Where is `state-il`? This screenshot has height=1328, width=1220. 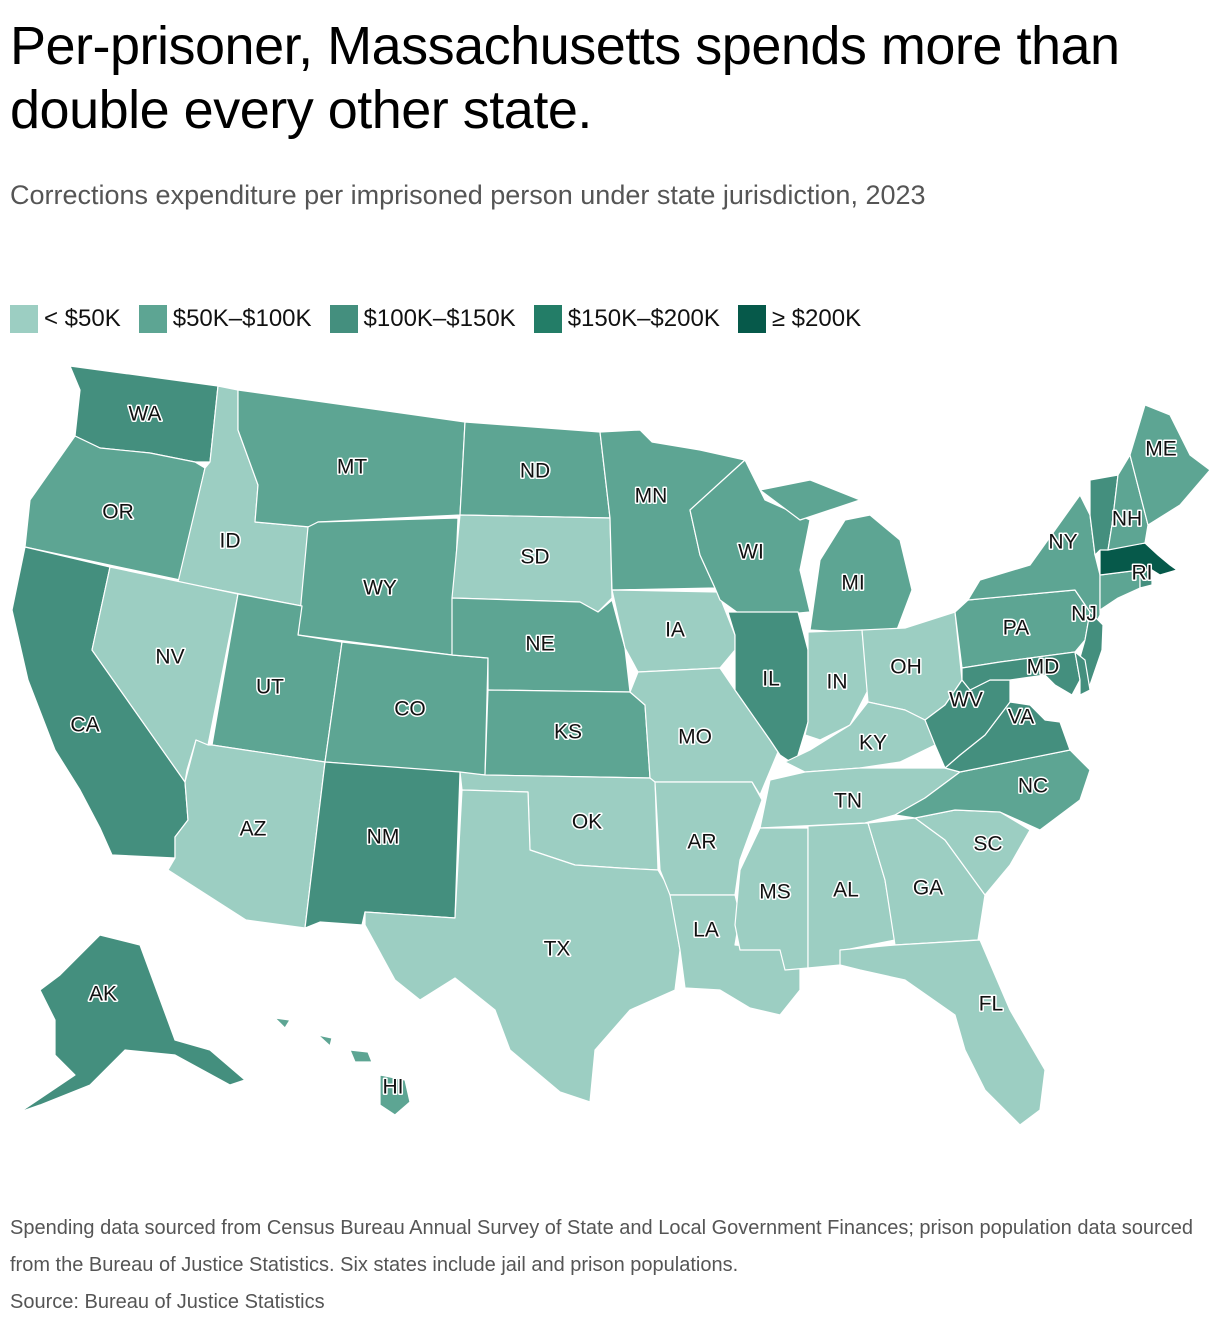 state-il is located at coordinates (768, 688).